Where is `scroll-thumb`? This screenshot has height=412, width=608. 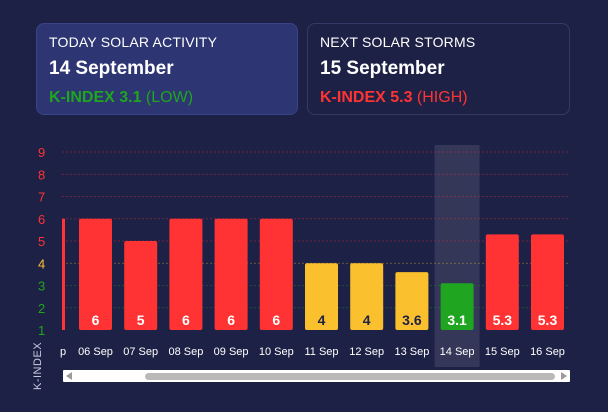 scroll-thumb is located at coordinates (350, 376).